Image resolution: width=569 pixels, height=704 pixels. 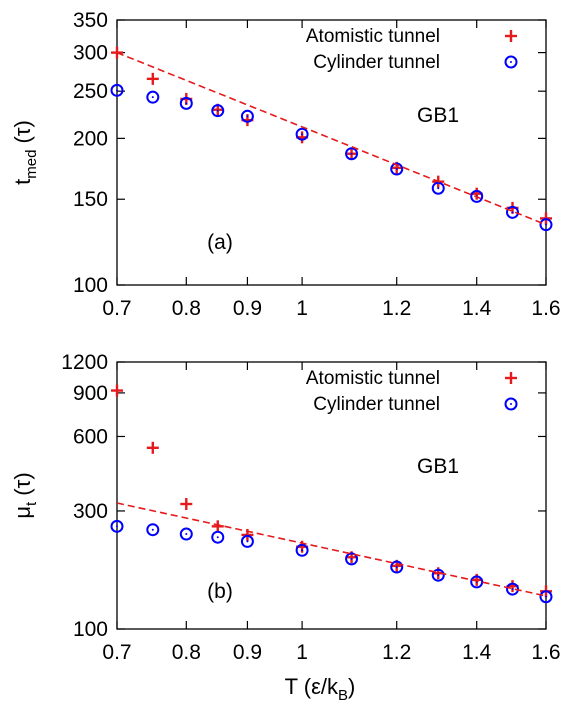 I want to click on y-tick-label: 250, so click(x=90, y=91).